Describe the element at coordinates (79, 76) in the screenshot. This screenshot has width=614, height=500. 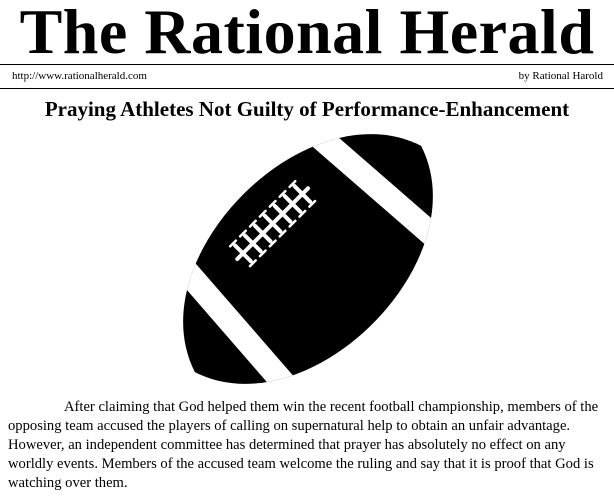
I see `site-url: http://www.rationalherald.com` at that location.